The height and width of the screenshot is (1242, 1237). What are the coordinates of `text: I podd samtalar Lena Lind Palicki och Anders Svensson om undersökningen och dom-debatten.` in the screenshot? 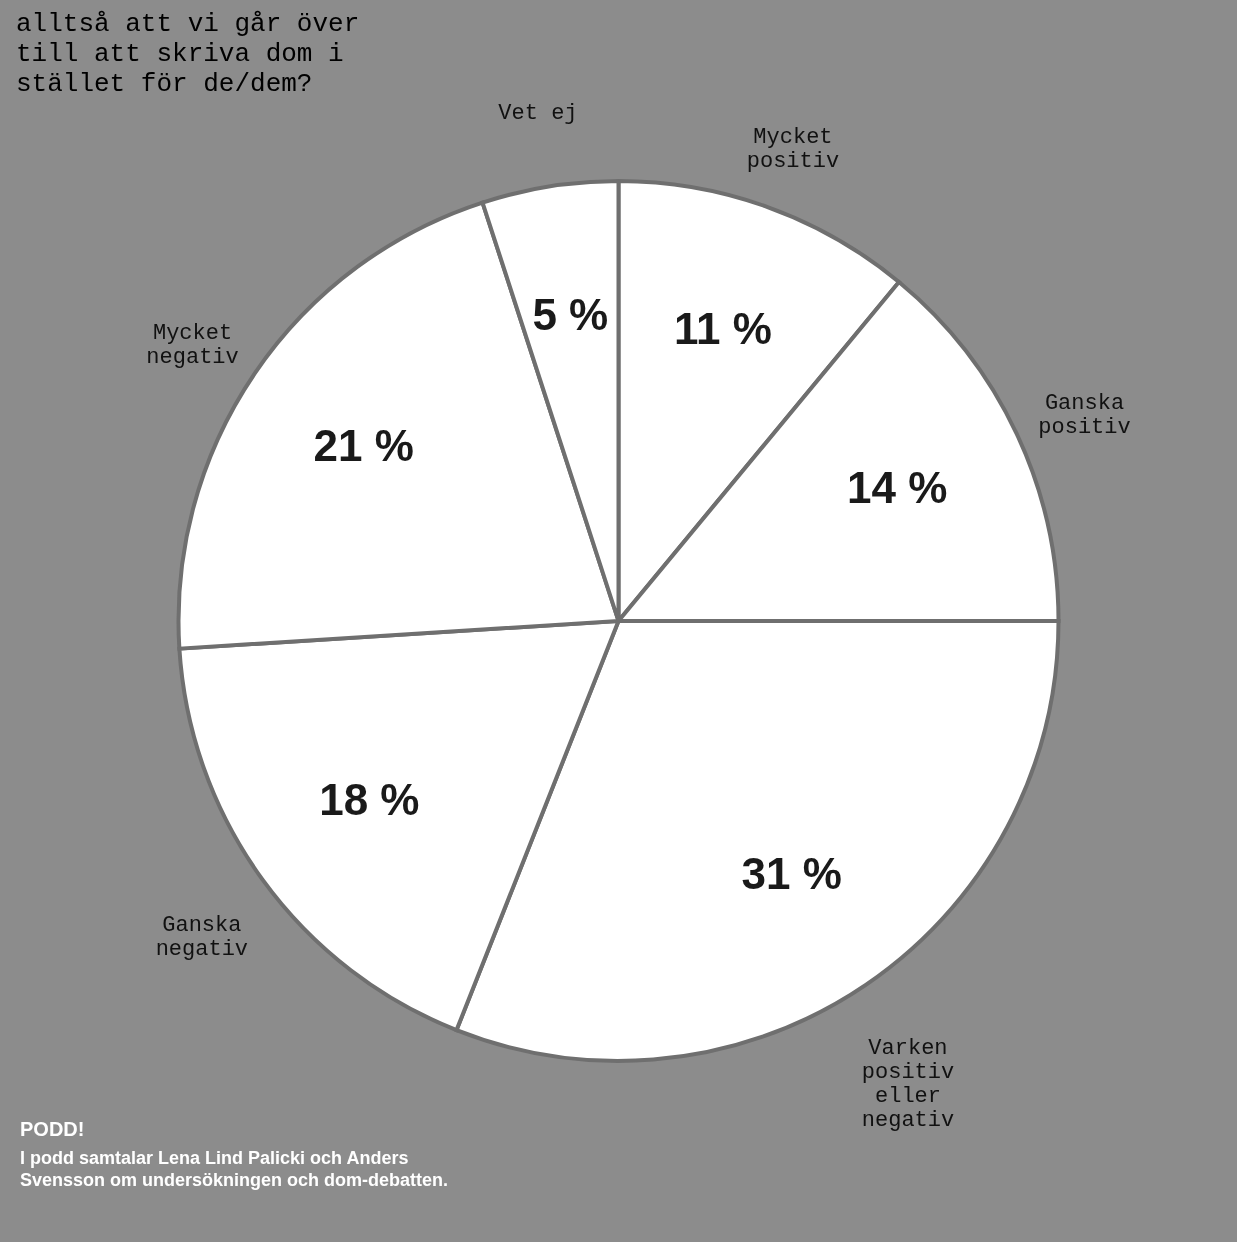 It's located at (234, 1169).